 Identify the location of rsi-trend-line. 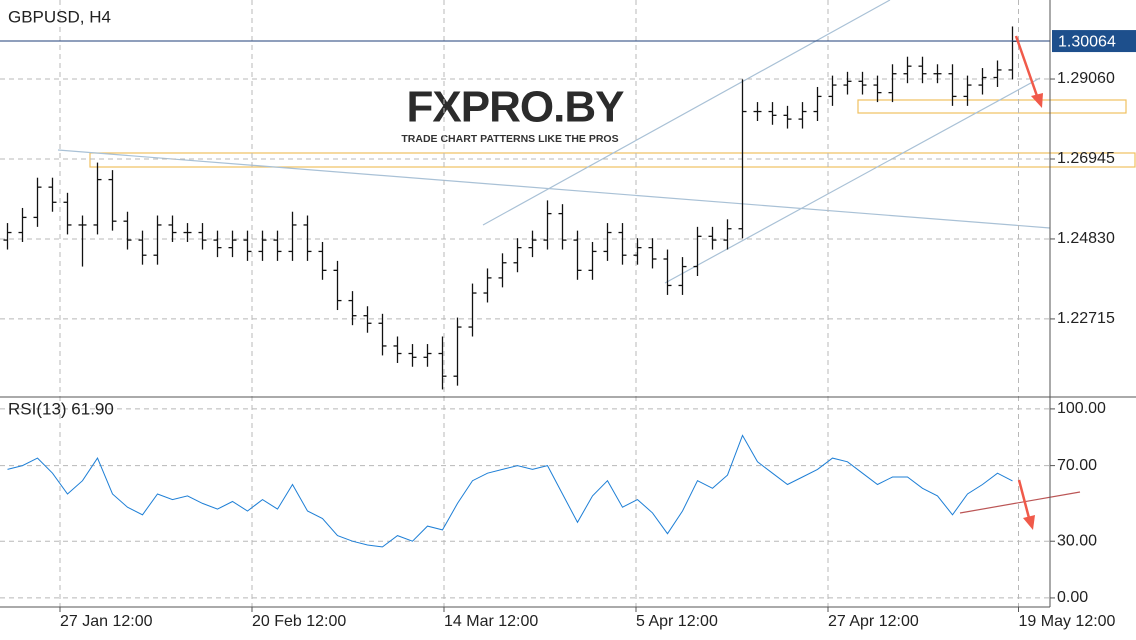
(1020, 502).